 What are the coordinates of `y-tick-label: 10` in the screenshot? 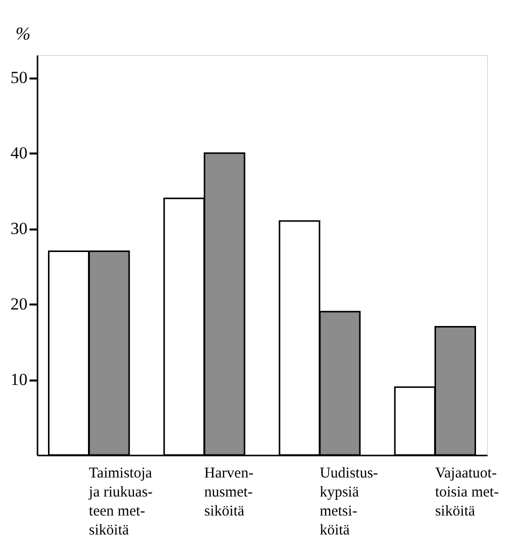 It's located at (19, 380).